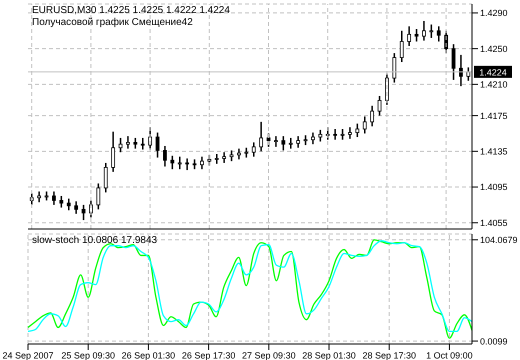 Image resolution: width=520 pixels, height=360 pixels. What do you see at coordinates (494, 49) in the screenshot?
I see `y-tick-label: 1.4250` at bounding box center [494, 49].